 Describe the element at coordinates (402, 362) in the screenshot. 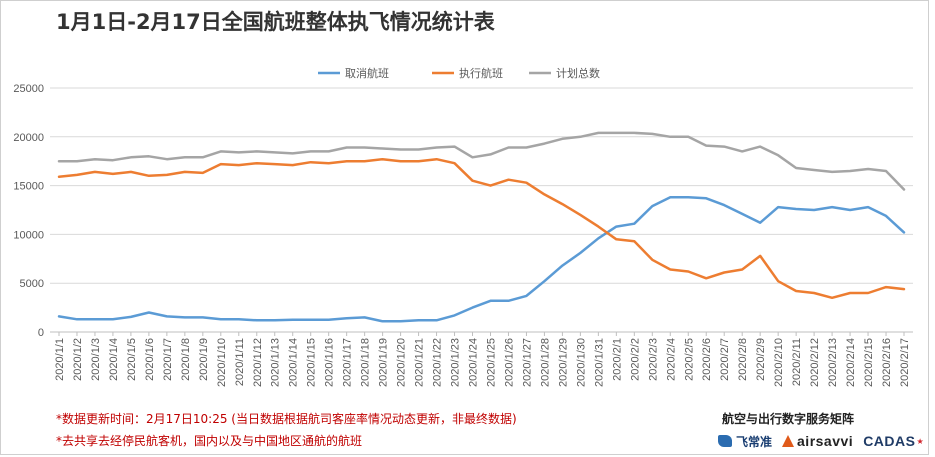

I see `x-tick-label: 2020/1/20` at that location.